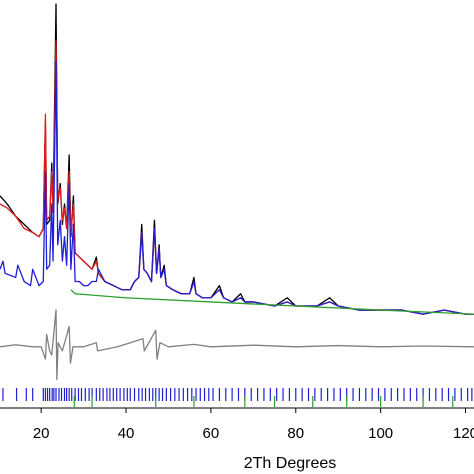  What do you see at coordinates (295, 433) in the screenshot?
I see `x-tick-label: 80` at bounding box center [295, 433].